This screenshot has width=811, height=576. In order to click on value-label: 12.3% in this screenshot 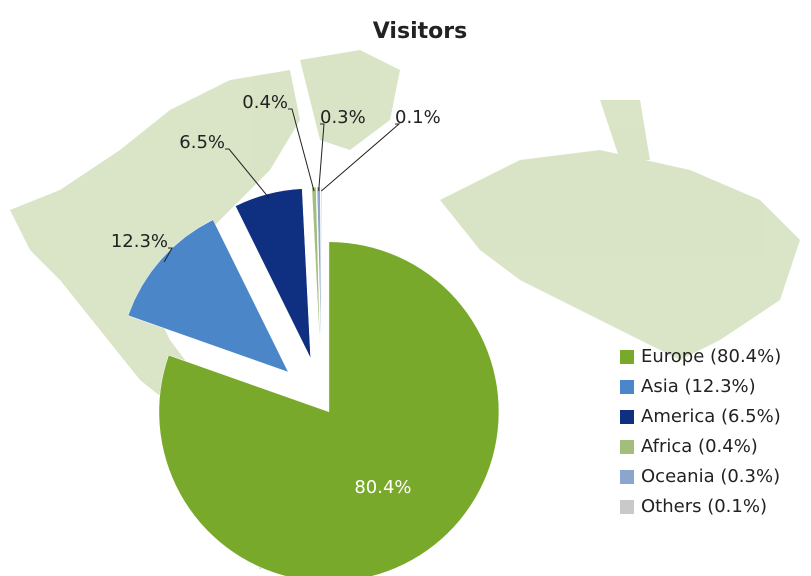, I will do `click(139, 241)`.